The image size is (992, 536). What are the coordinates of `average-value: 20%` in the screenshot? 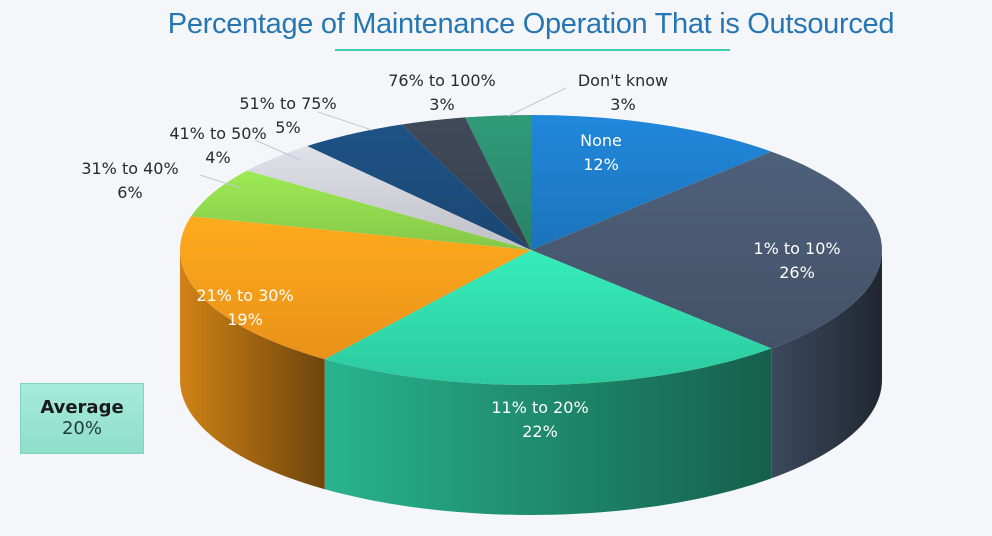 It's located at (81, 428).